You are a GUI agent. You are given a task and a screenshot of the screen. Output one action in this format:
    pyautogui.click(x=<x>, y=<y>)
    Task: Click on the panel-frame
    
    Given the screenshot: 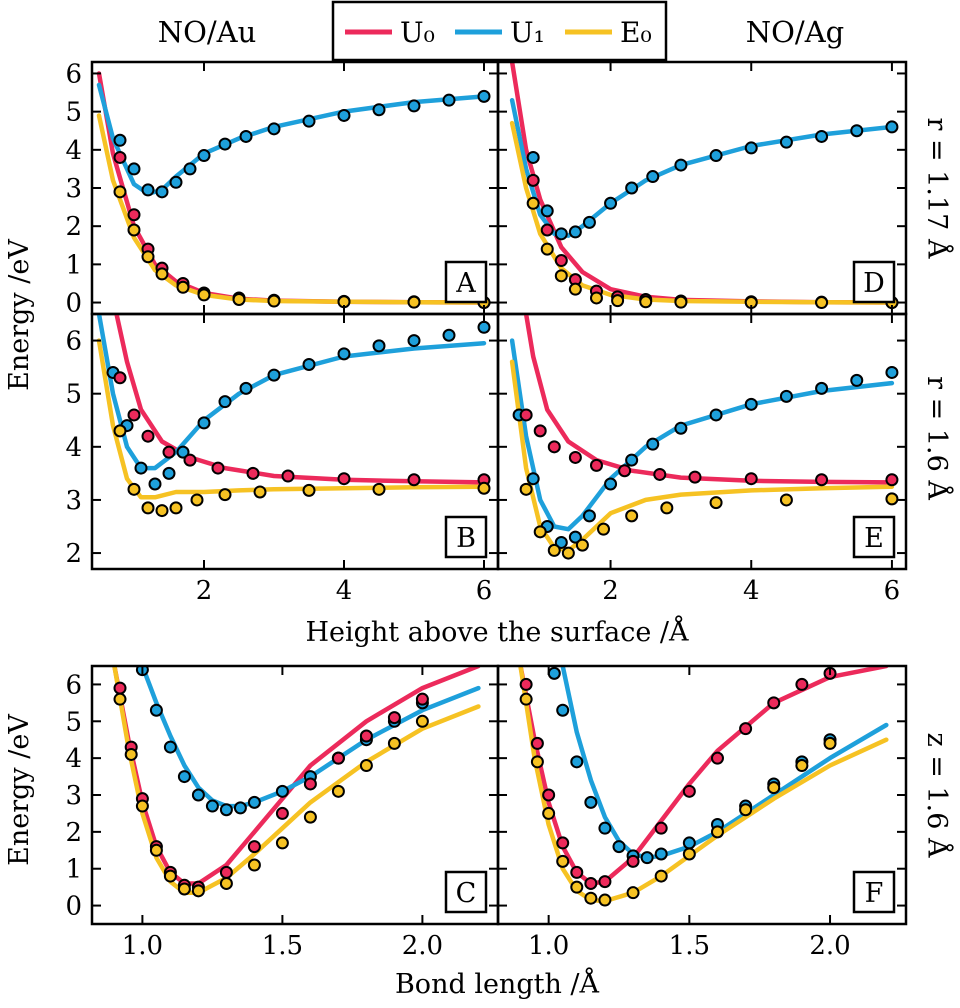 What is the action you would take?
    pyautogui.click(x=295, y=441)
    